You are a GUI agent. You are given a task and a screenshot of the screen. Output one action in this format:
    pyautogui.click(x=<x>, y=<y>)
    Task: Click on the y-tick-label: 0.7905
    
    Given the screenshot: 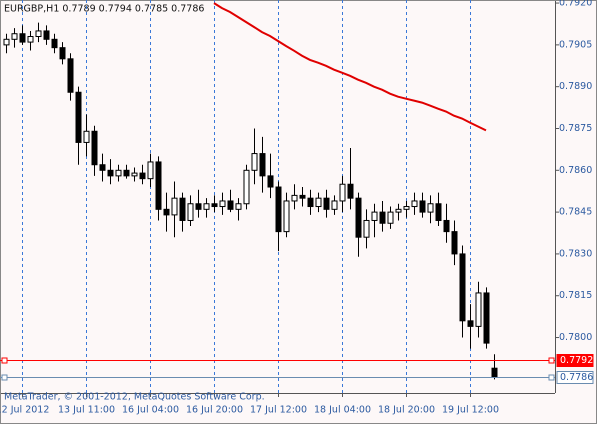 What is the action you would take?
    pyautogui.click(x=575, y=44)
    